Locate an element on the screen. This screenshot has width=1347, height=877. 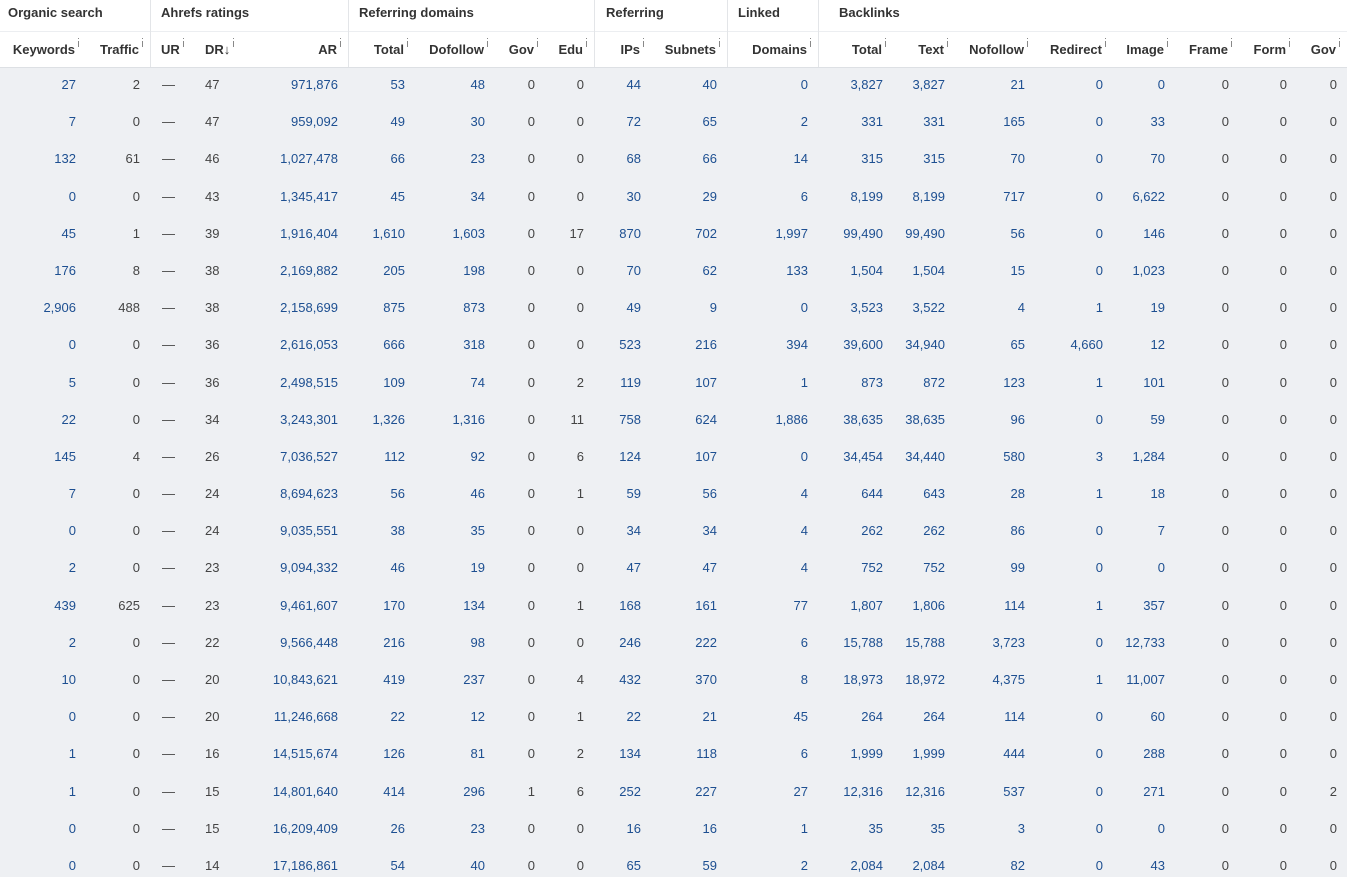
column-header: Subnets is located at coordinates (692, 48).